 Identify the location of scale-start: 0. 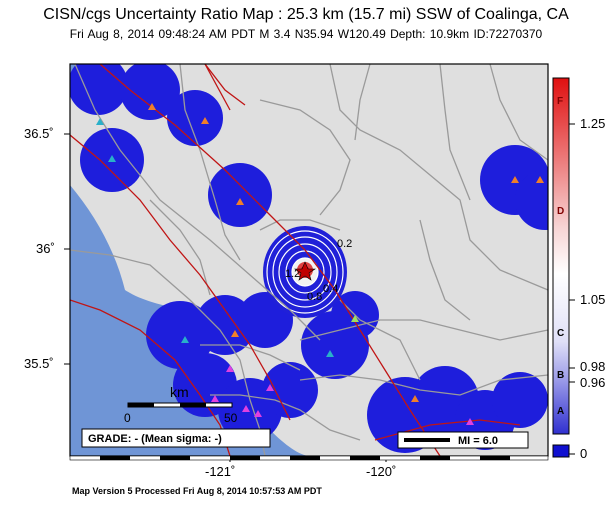
(127, 418).